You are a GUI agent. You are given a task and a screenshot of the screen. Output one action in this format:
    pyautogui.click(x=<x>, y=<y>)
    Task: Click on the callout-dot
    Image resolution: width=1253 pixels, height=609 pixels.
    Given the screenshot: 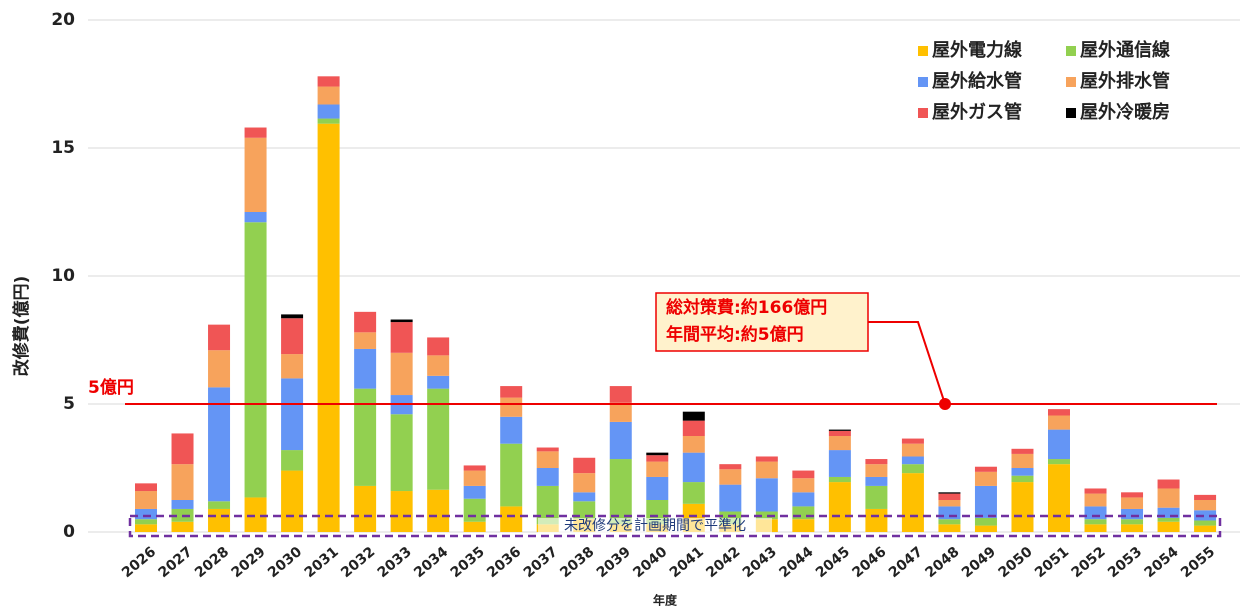 What is the action you would take?
    pyautogui.click(x=945, y=404)
    